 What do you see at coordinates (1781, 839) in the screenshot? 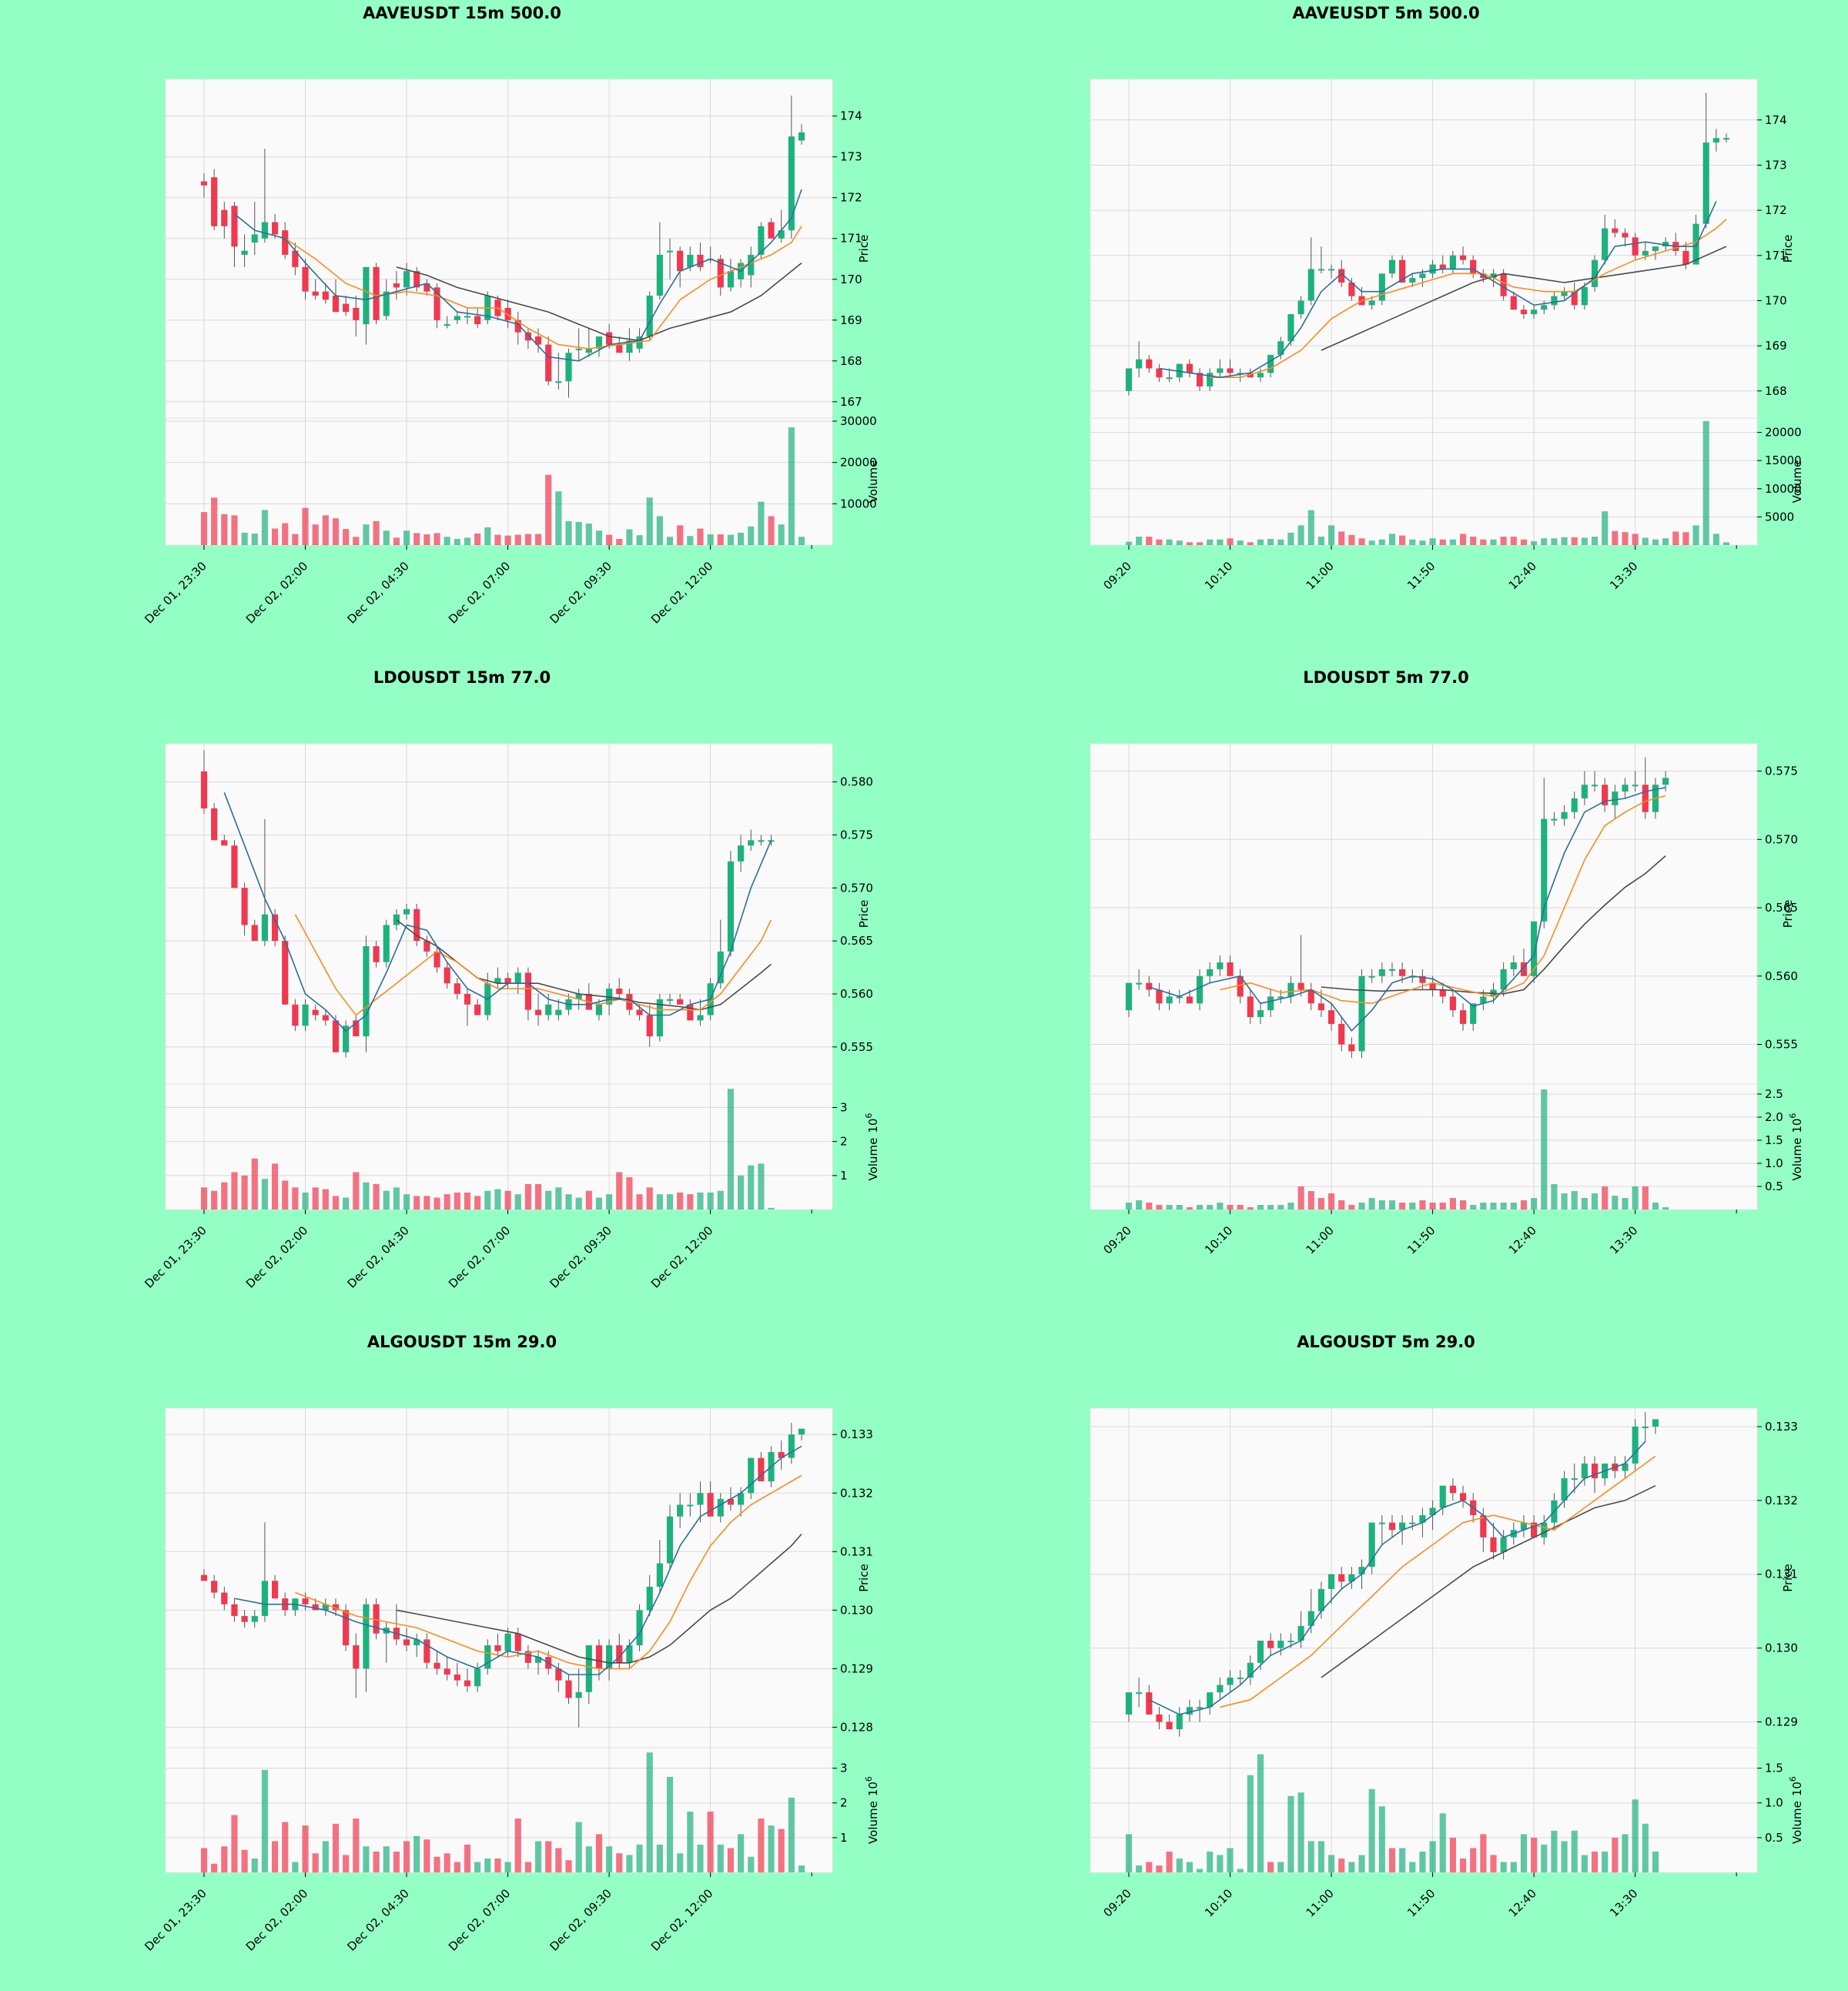
I see `price-tick-label: 0.570` at bounding box center [1781, 839].